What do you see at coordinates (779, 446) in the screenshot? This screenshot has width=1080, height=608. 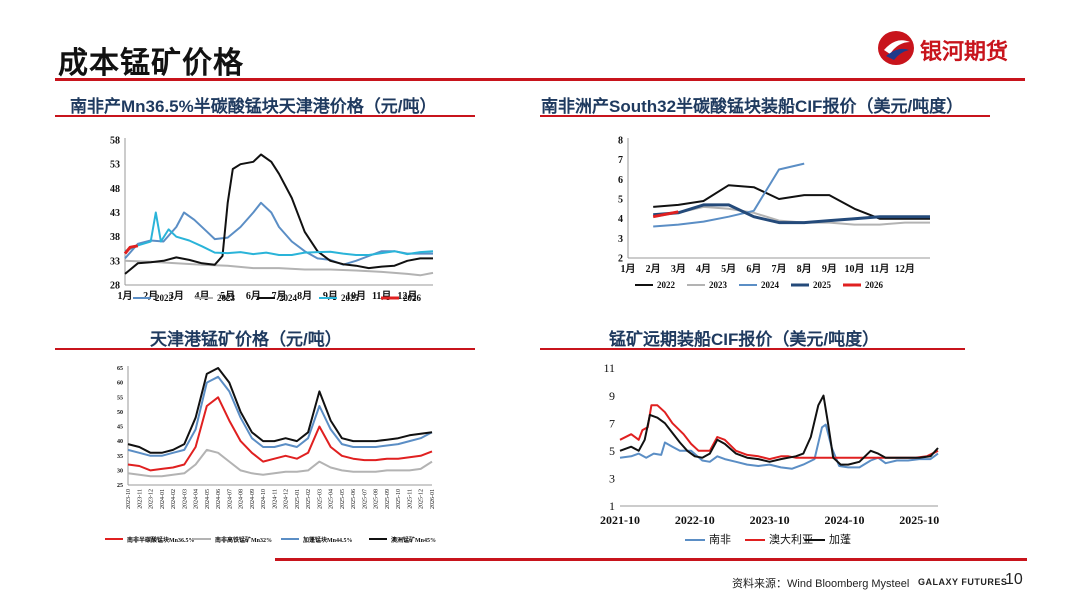 I see `chart4-series-南非` at bounding box center [779, 446].